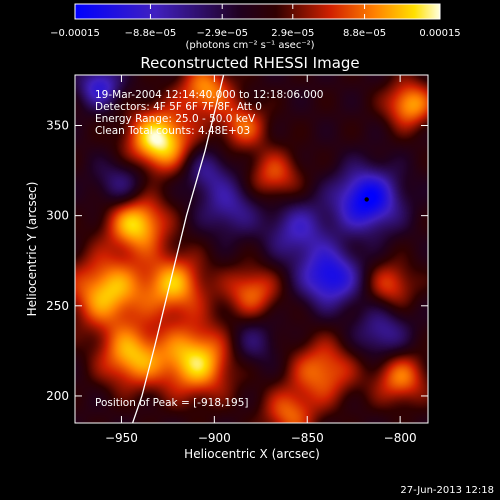 This screenshot has width=500, height=500. What do you see at coordinates (307, 438) in the screenshot?
I see `x-tick-label: −850` at bounding box center [307, 438].